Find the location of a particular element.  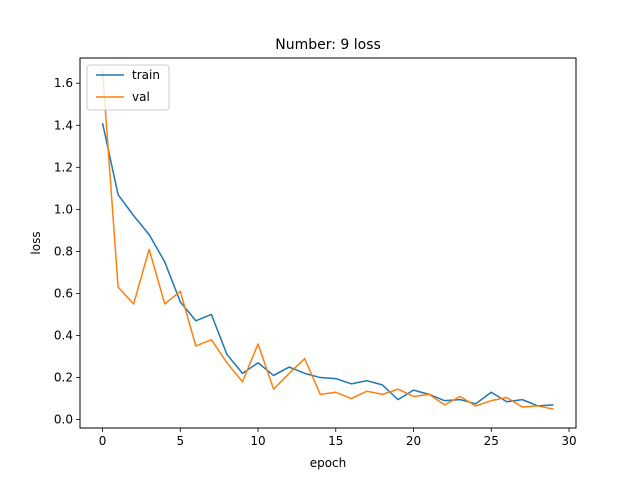

legend-label-val: val is located at coordinates (141, 97).